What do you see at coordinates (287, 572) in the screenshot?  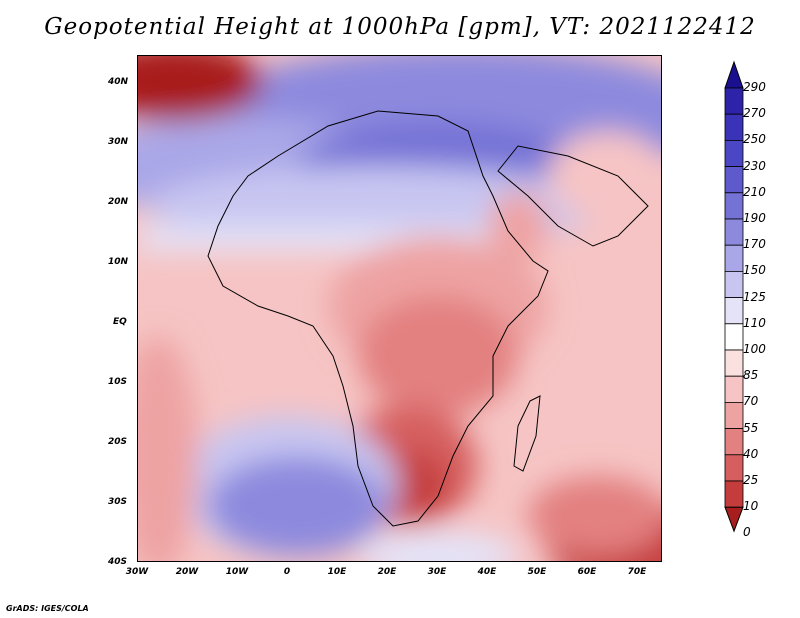 I see `lon-label: 0` at bounding box center [287, 572].